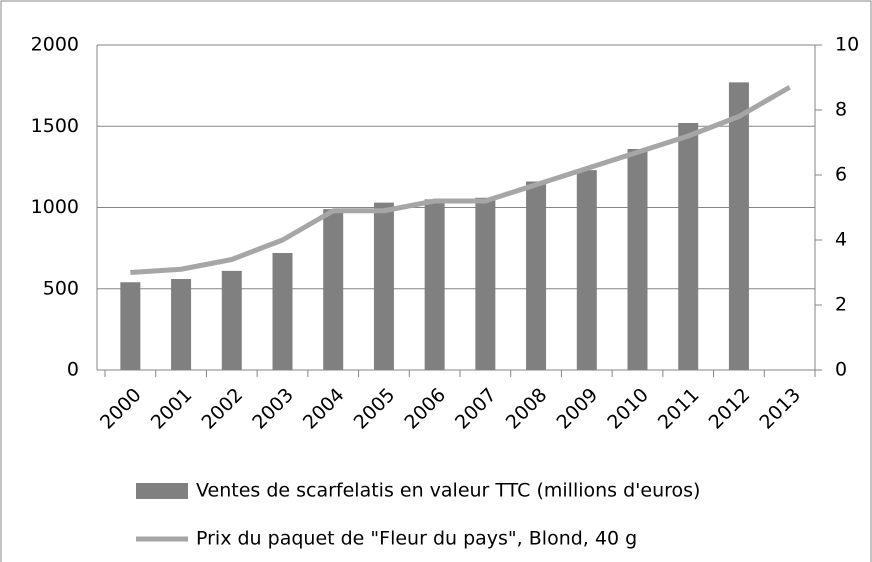 Image resolution: width=872 pixels, height=562 pixels. I want to click on x-tick-label: 2001, so click(172, 409).